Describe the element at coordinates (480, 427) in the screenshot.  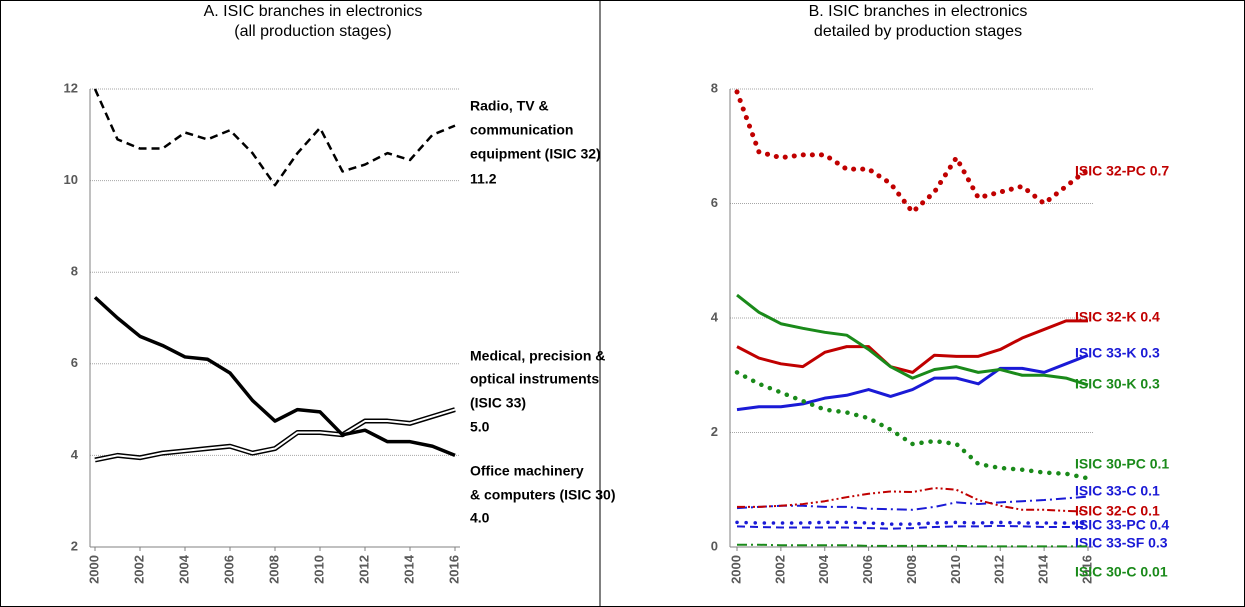
I see `end-value-label: 5.0` at that location.